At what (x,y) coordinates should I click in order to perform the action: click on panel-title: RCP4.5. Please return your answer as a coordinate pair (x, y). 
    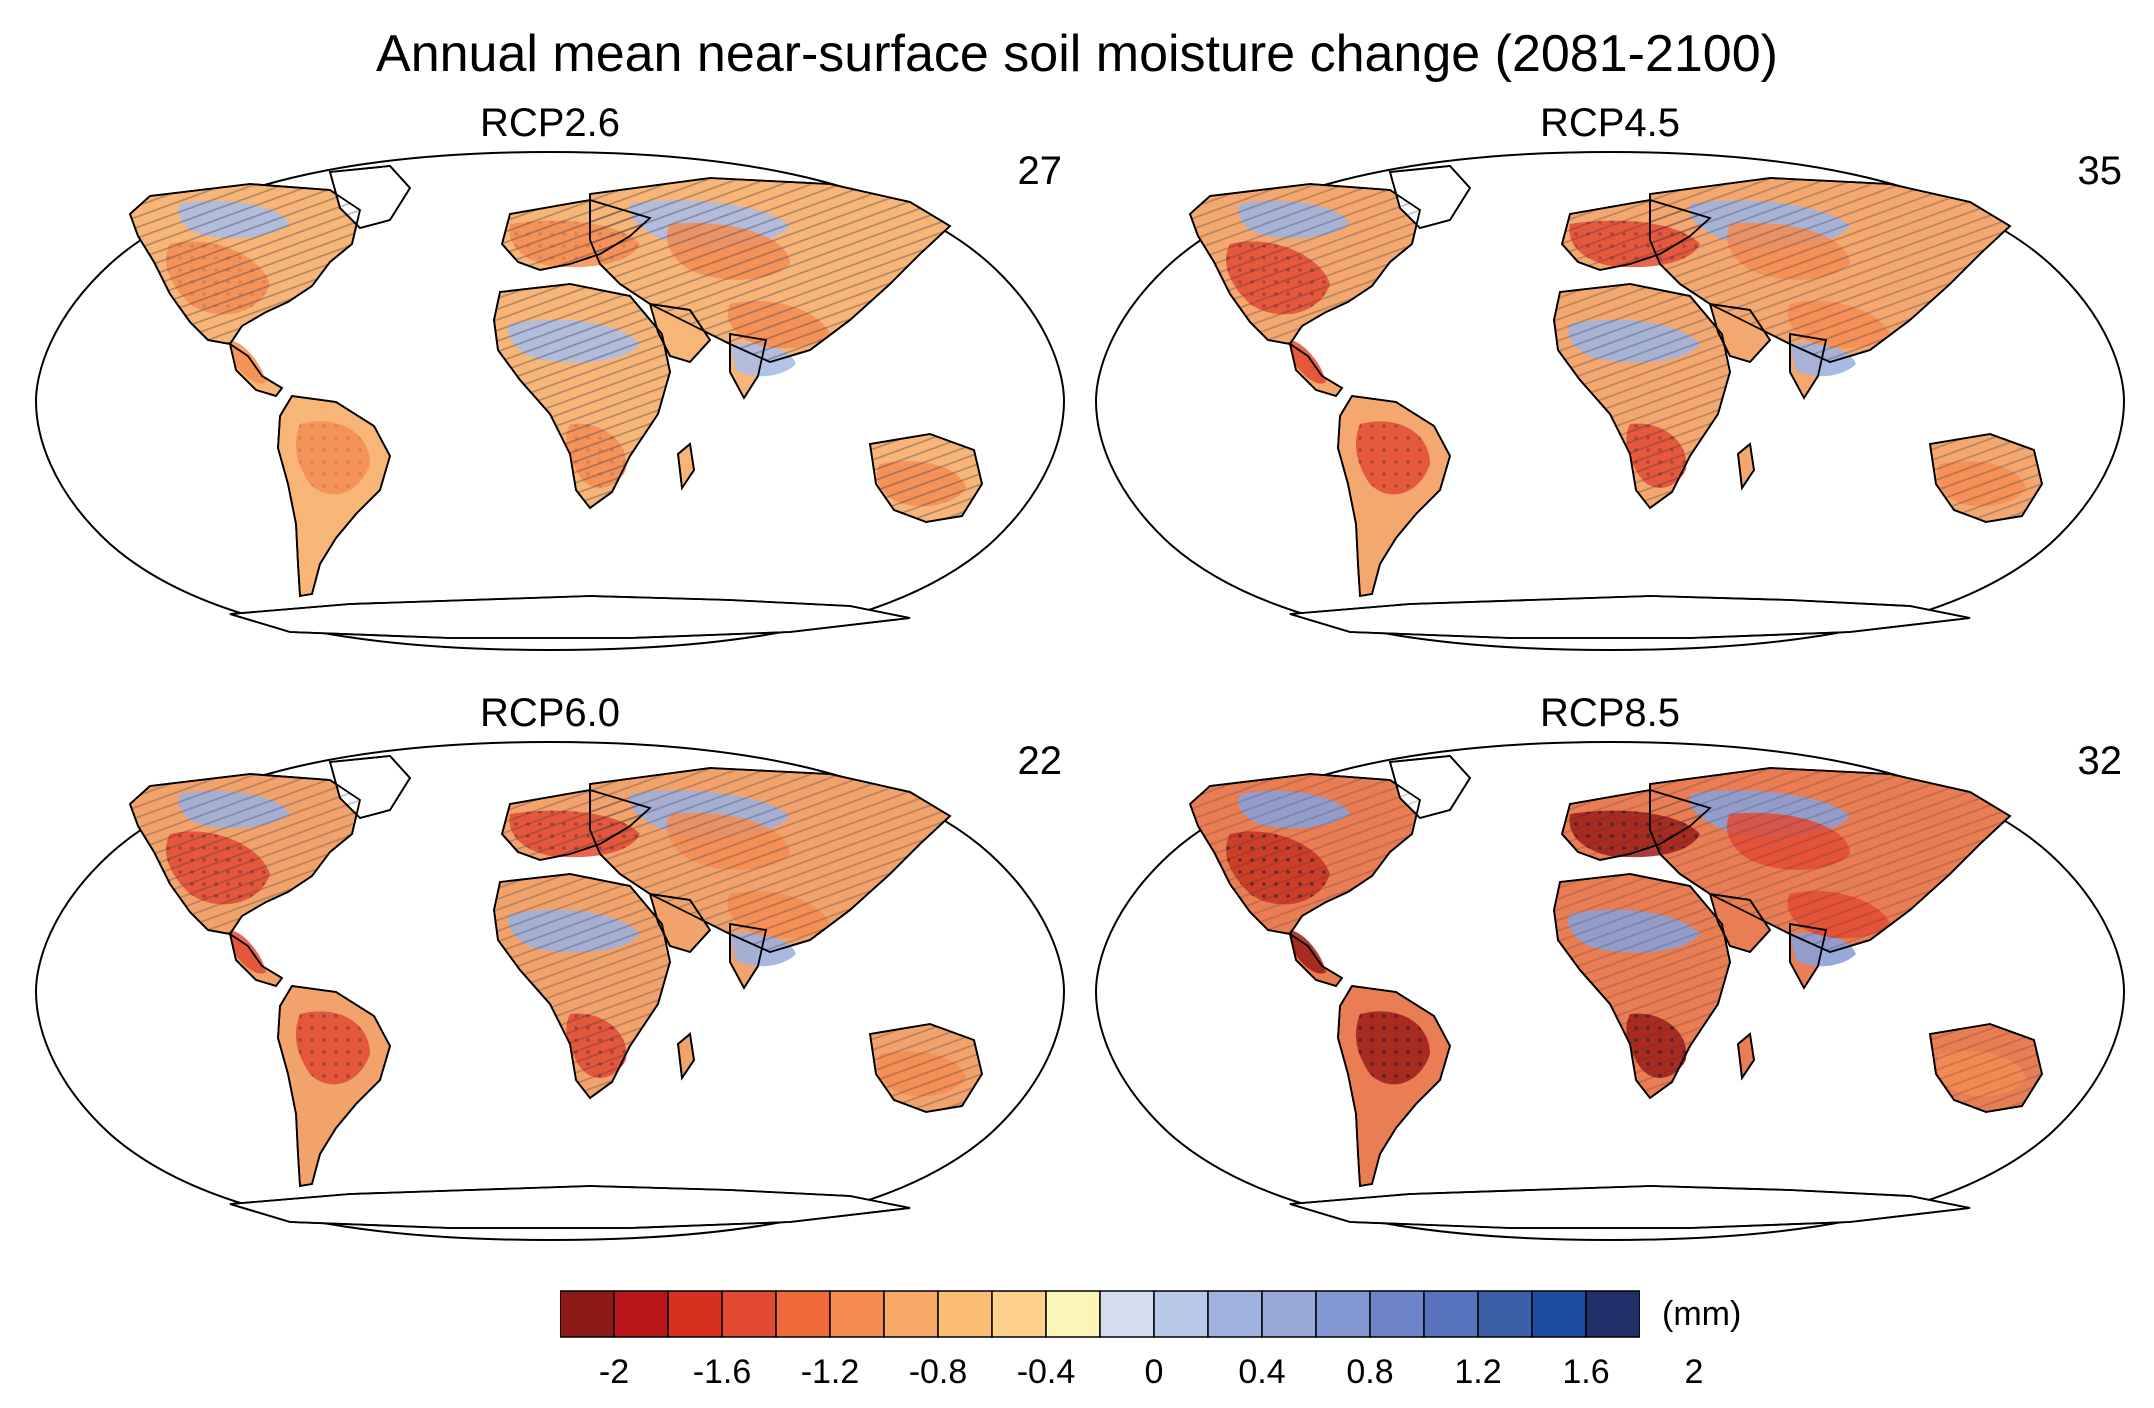
    Looking at the image, I should click on (1610, 123).